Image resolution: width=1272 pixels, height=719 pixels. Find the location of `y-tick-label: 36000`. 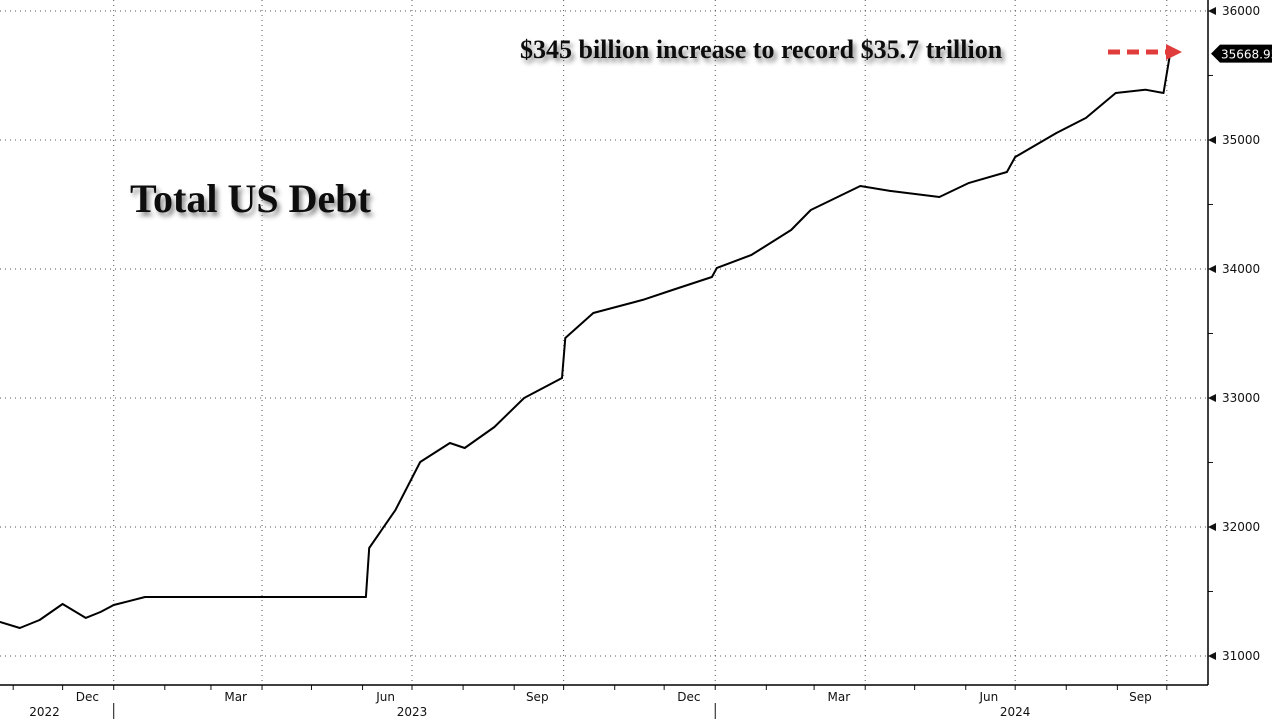

y-tick-label: 36000 is located at coordinates (1241, 11).